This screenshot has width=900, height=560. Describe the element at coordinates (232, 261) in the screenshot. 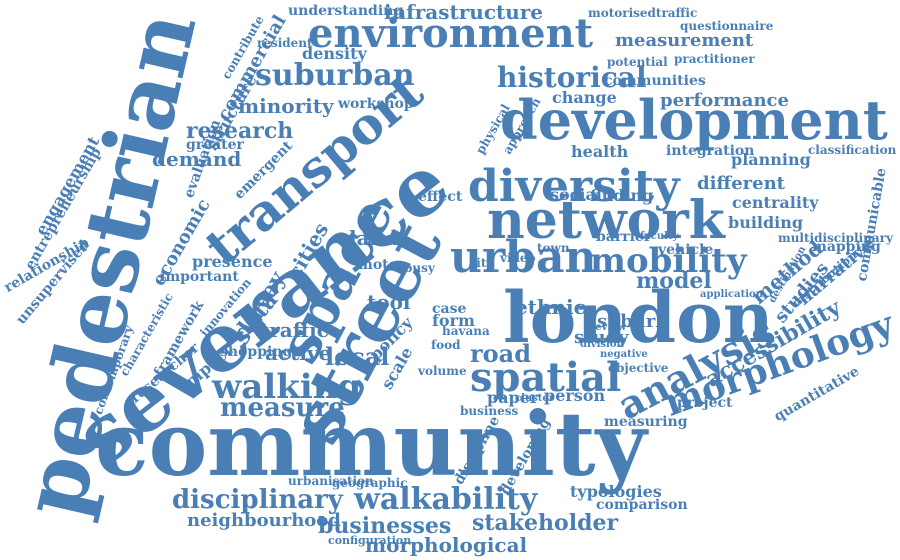

I see `cloud-word: presence` at that location.